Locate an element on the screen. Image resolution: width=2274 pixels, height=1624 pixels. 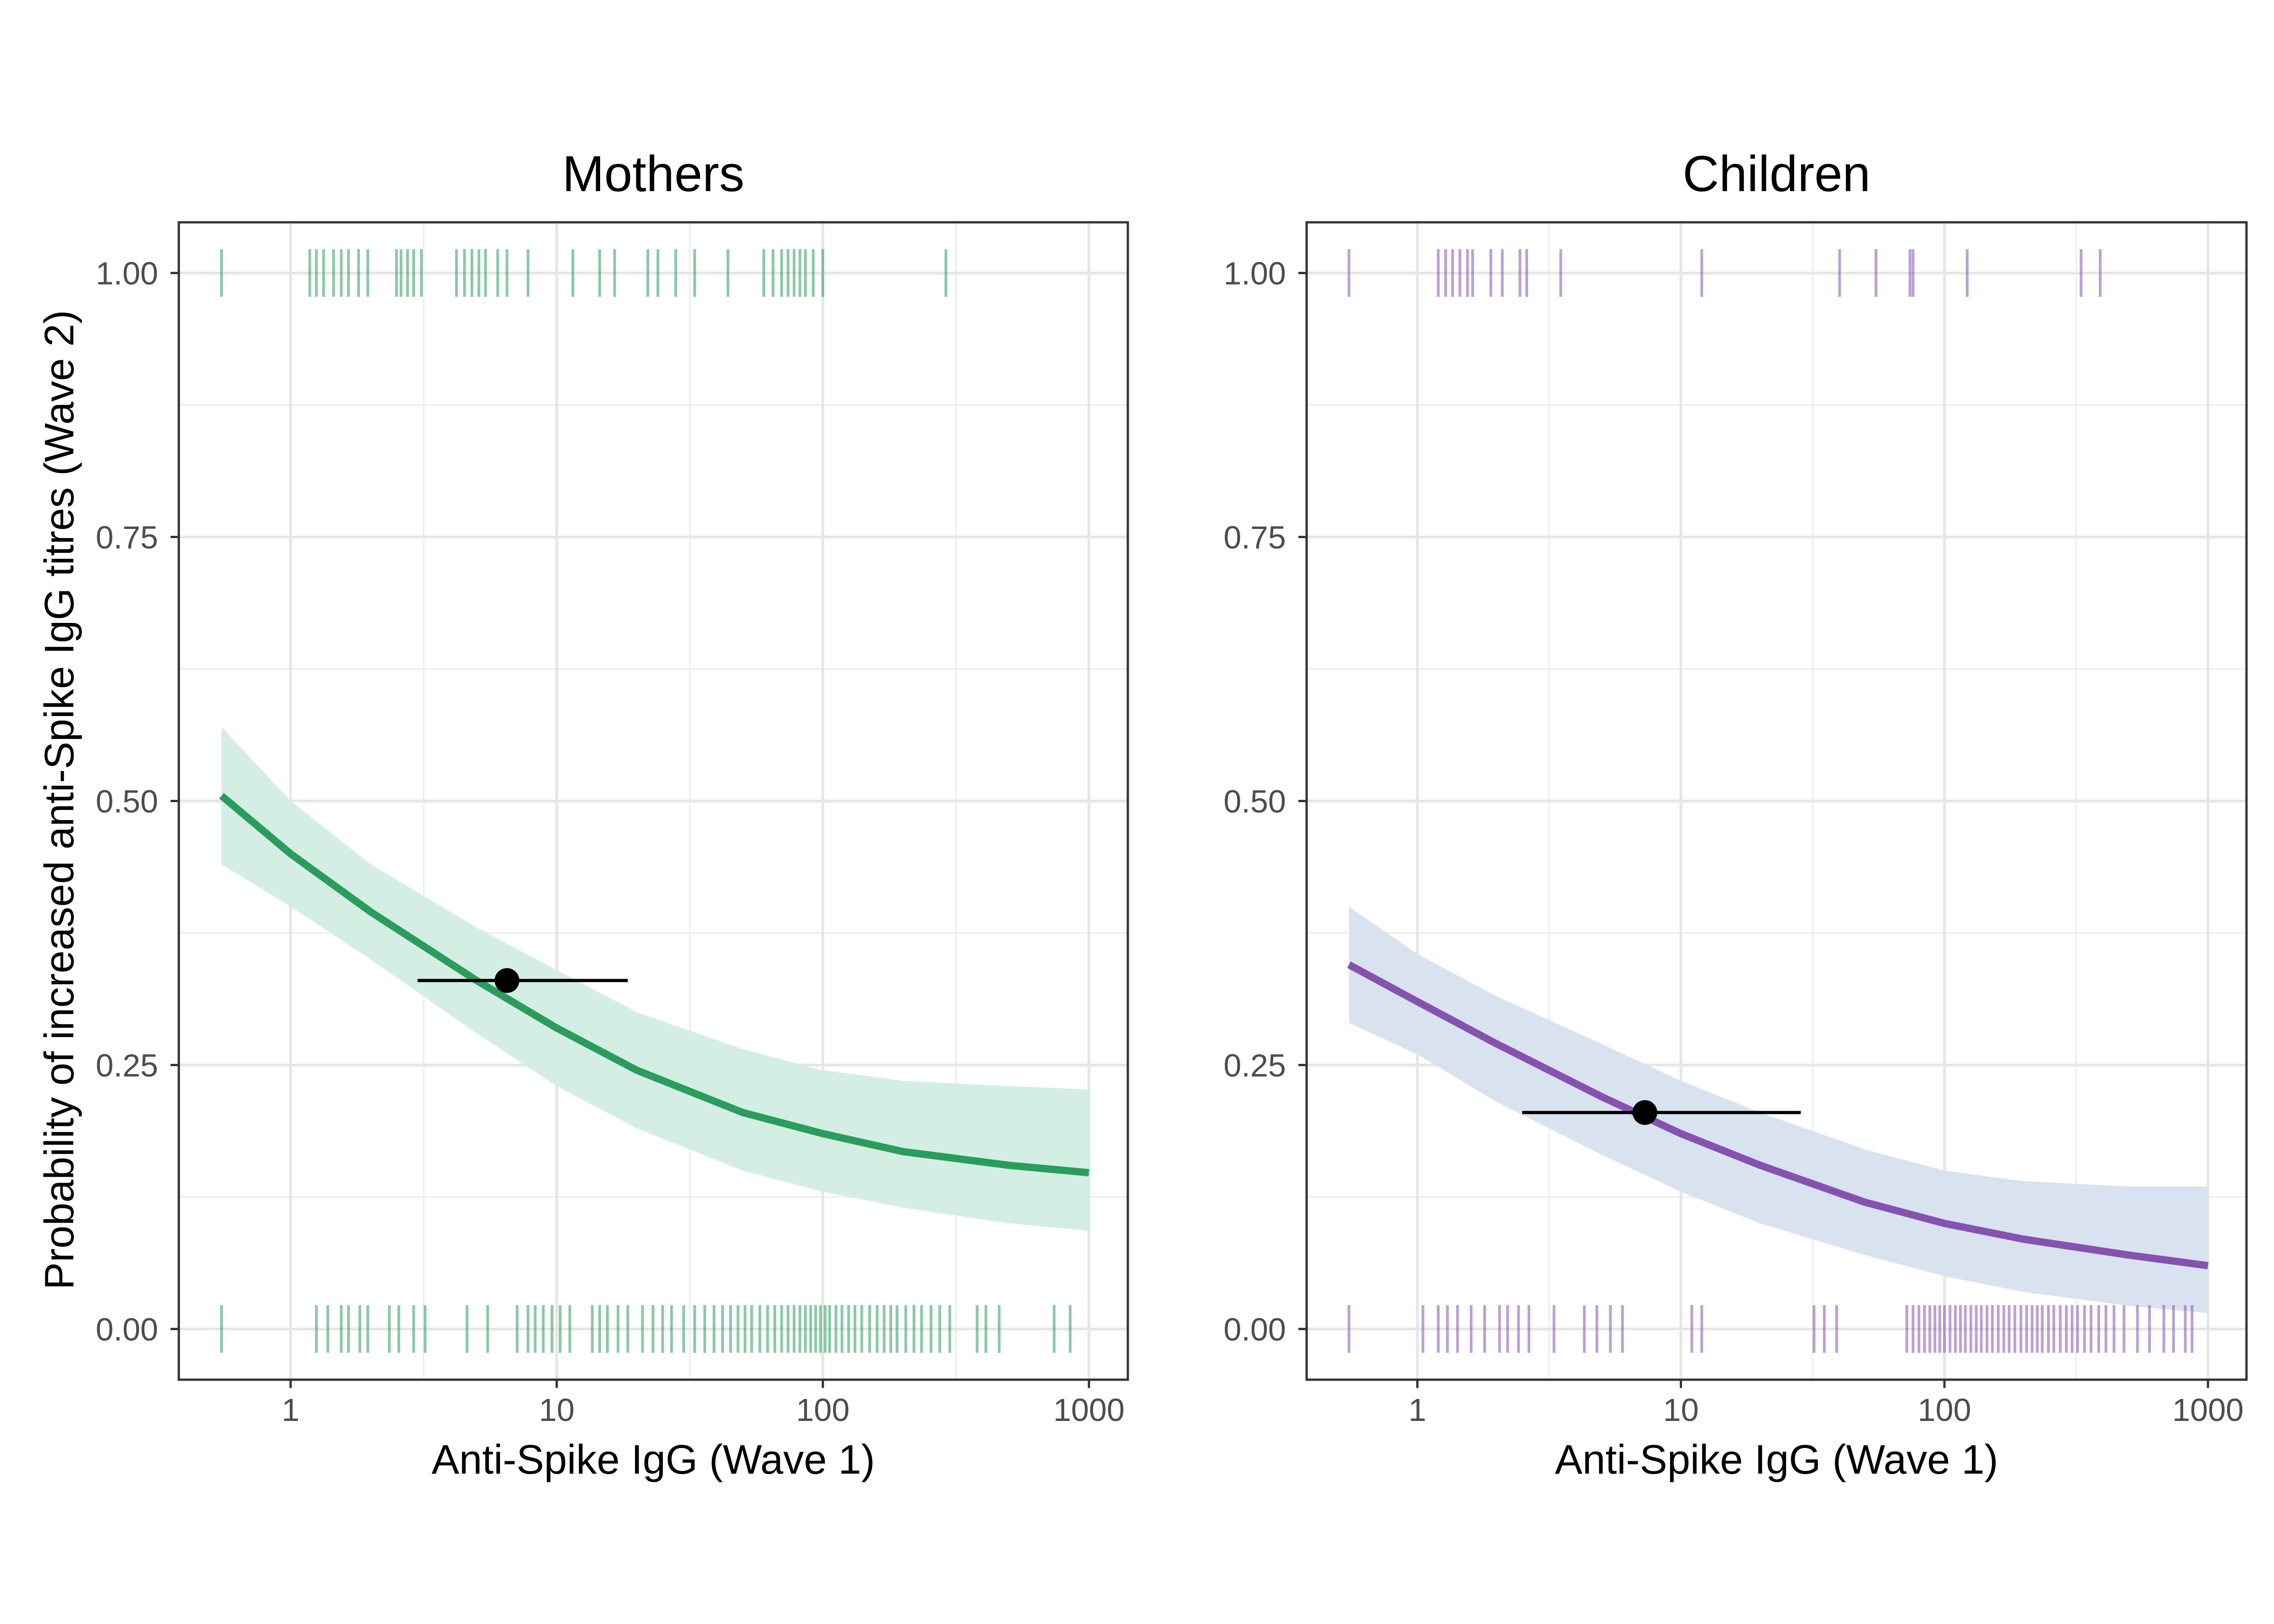
panel-children-fit-line is located at coordinates (1778, 1115).